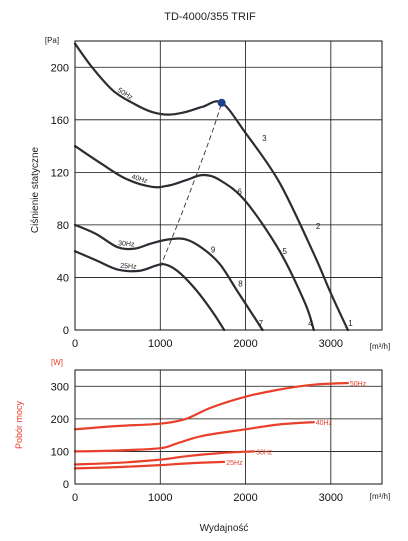 The height and width of the screenshot is (541, 408). Describe the element at coordinates (63, 226) in the screenshot. I see `pressure-ytick-label: 80` at that location.